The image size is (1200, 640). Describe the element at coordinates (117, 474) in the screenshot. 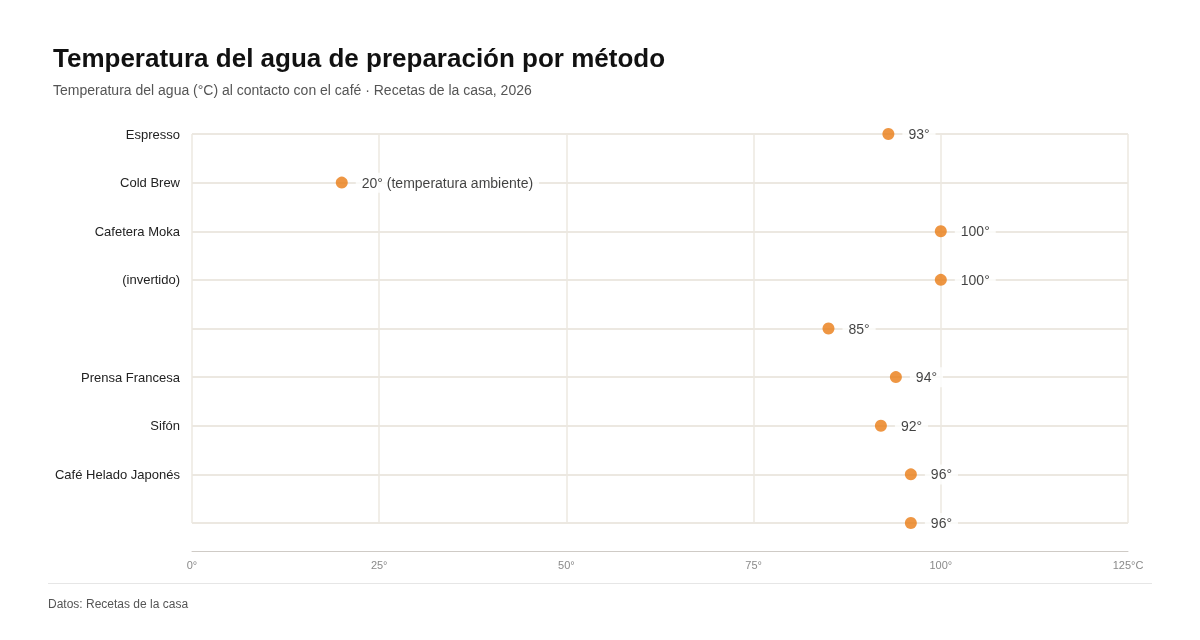

I see `y-tick-label: Café Helado Japonés` at that location.